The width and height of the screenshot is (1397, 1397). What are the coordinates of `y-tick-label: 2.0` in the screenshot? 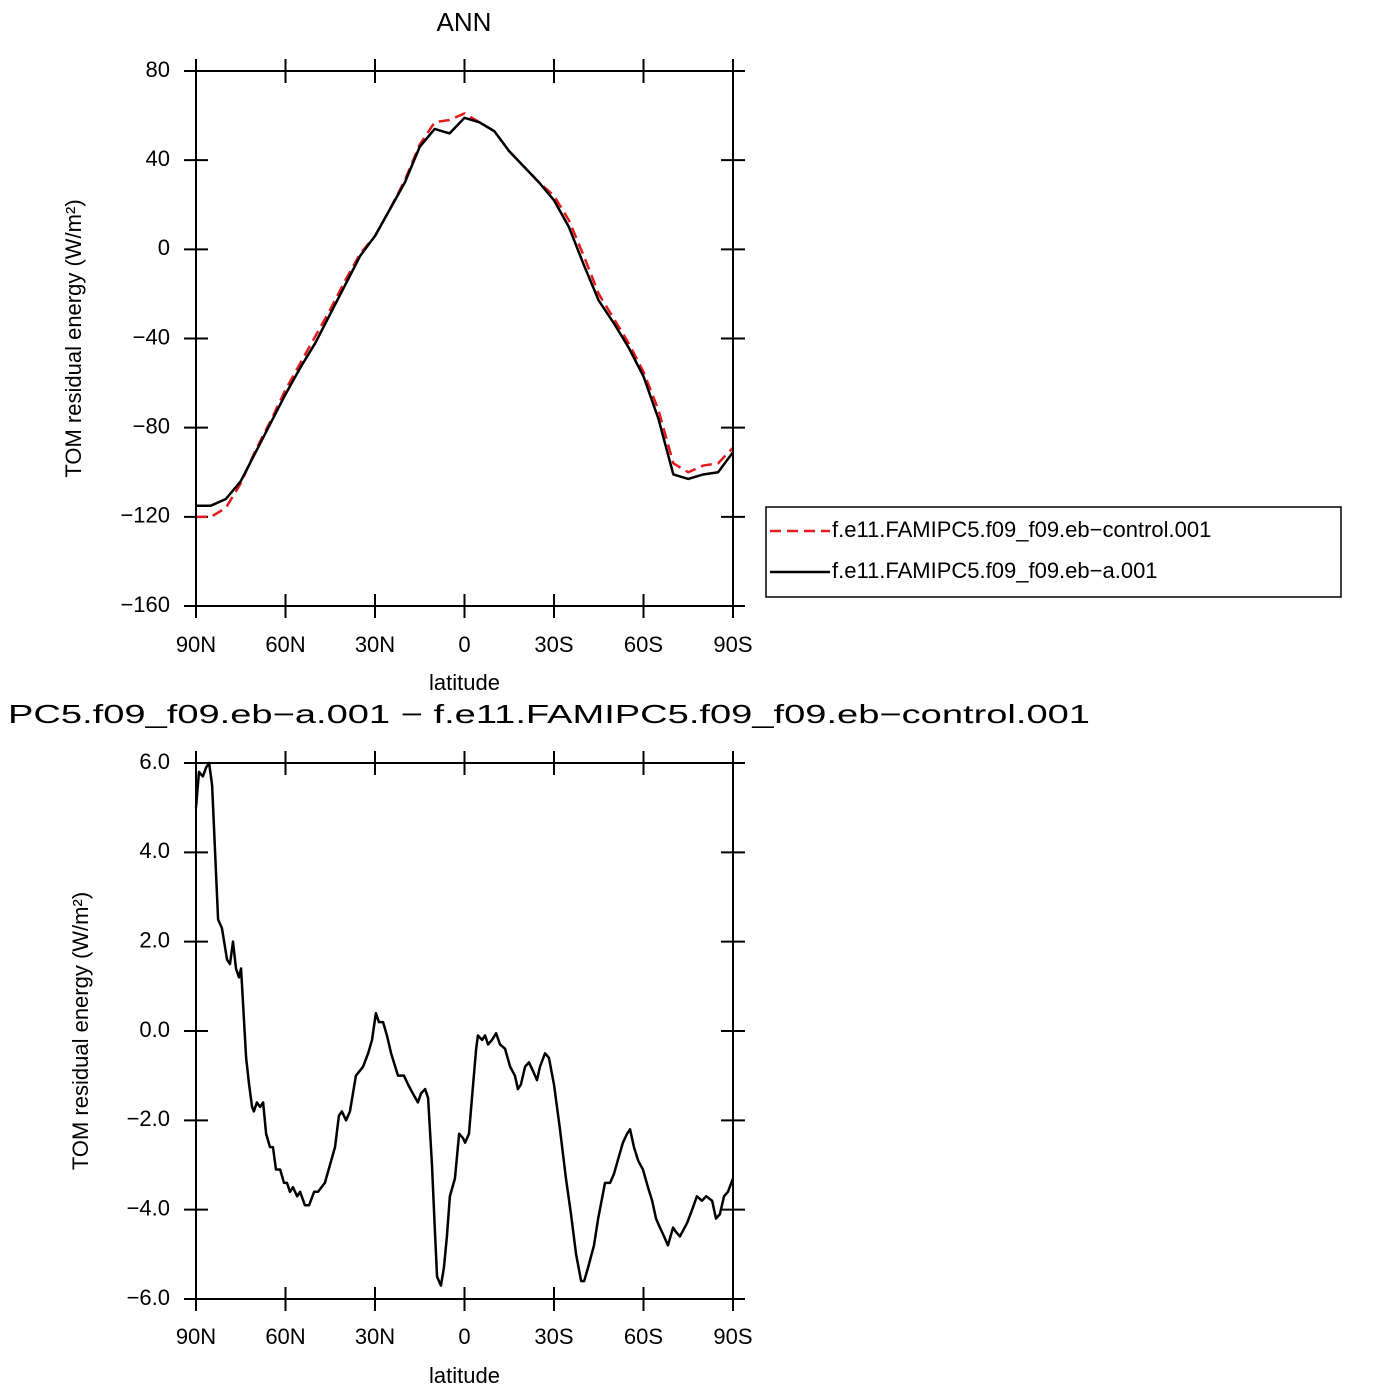 It's located at (154, 939).